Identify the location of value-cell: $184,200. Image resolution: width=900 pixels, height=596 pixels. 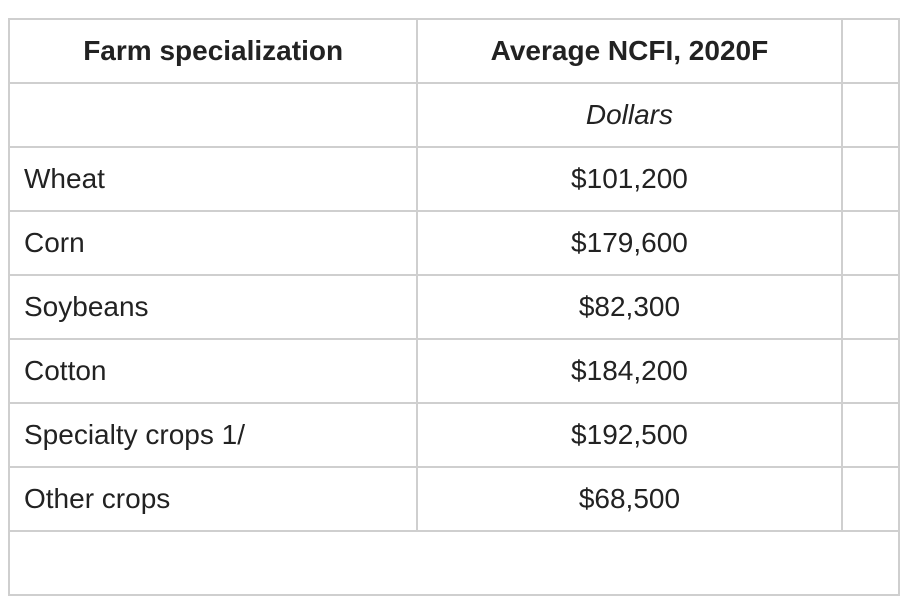
(629, 371).